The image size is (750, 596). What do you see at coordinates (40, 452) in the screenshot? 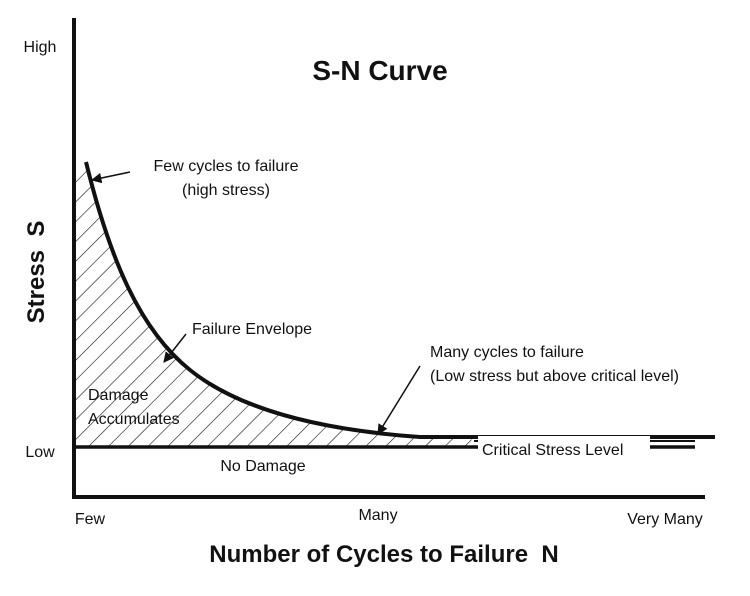
I see `y-tick-low: Low` at bounding box center [40, 452].